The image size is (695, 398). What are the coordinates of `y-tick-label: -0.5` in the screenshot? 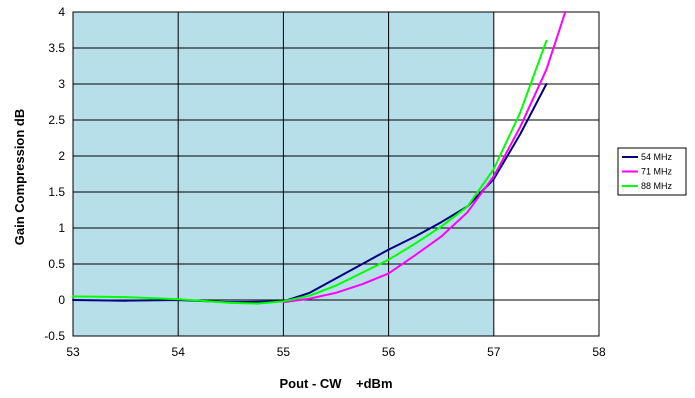 It's located at (54, 336).